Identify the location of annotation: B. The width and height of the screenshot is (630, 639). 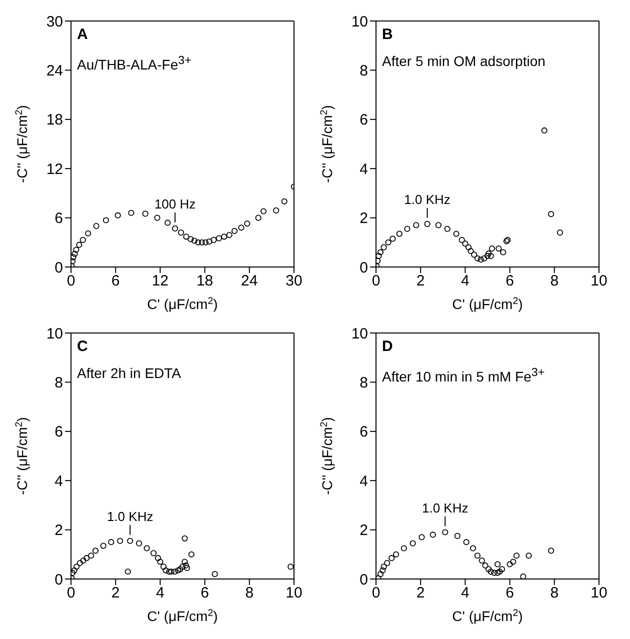
(387, 35).